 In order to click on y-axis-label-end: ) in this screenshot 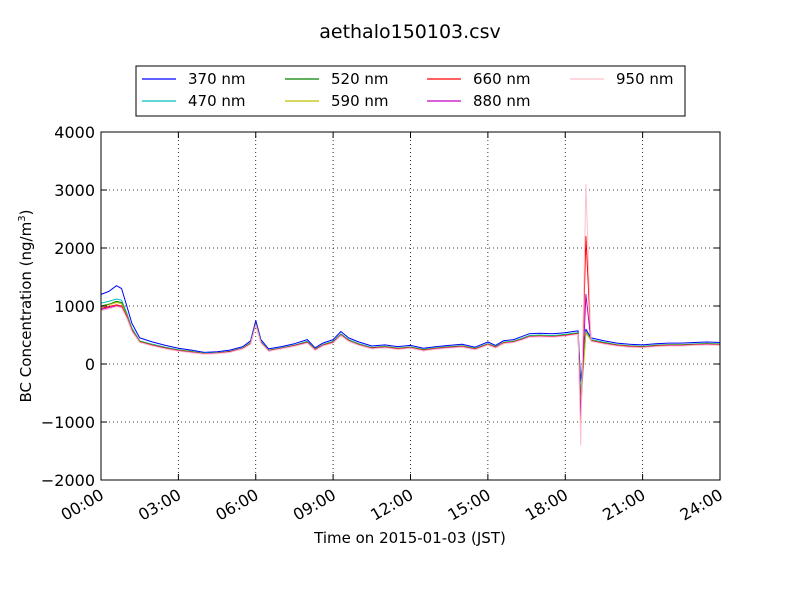, I will do `click(26, 213)`.